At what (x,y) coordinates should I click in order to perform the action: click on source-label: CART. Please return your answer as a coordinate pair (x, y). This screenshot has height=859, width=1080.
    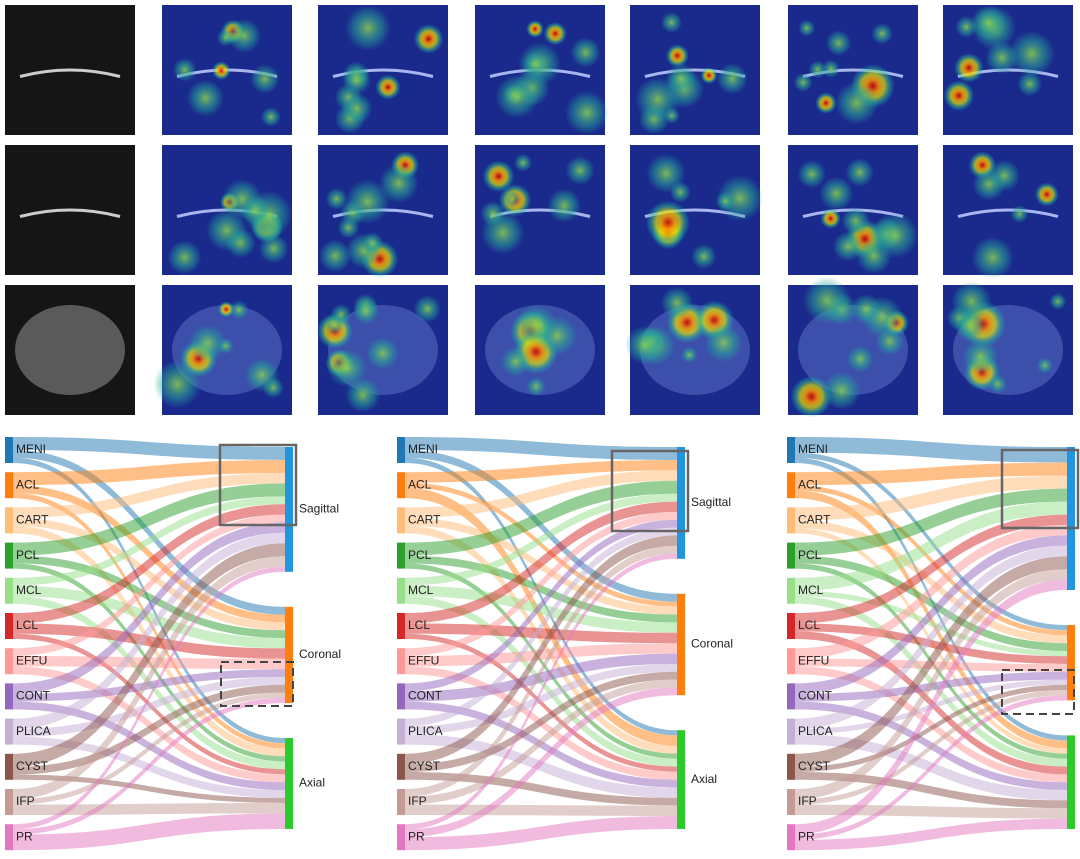
    Looking at the image, I should click on (424, 520).